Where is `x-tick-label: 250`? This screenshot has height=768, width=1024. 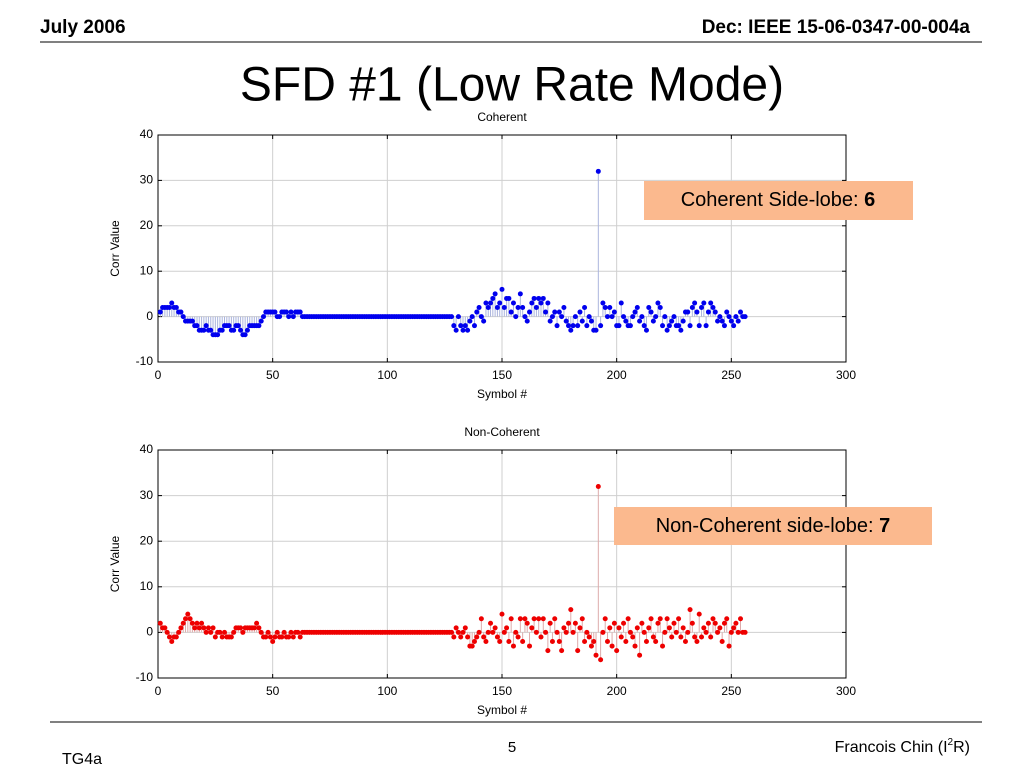
x-tick-label: 250 is located at coordinates (731, 691).